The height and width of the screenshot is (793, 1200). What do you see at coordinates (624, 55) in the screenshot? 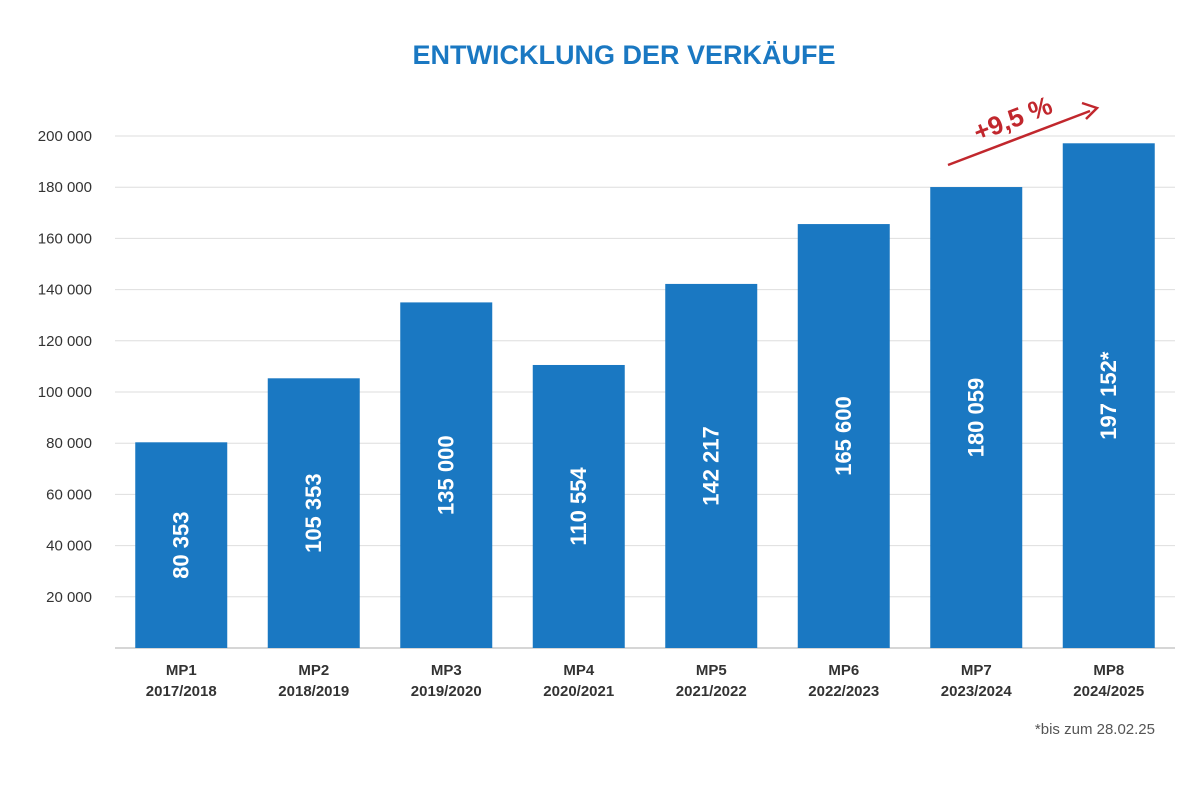
I see `chart-title: ENTWICKLUNG DER VERKÄUFE` at bounding box center [624, 55].